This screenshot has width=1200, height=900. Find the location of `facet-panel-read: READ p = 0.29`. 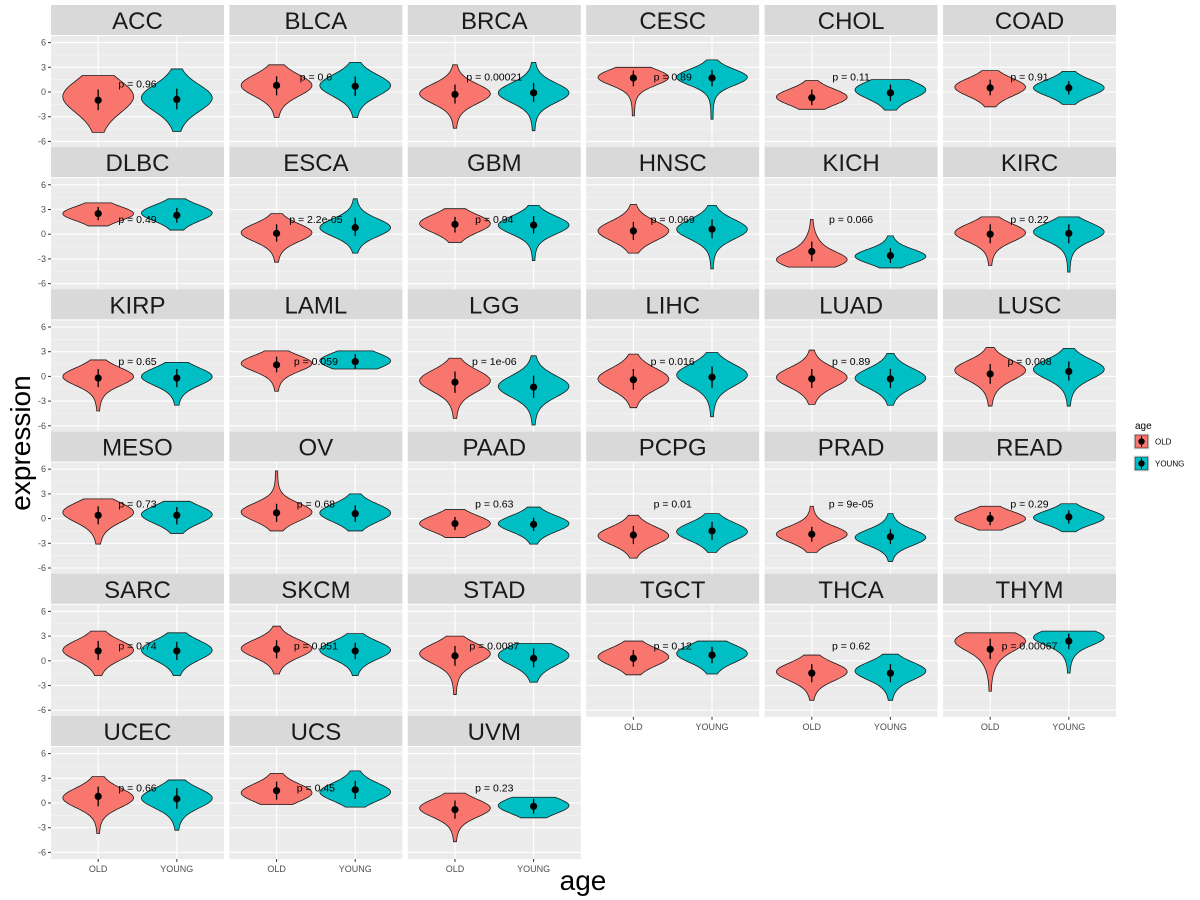

facet-panel-read: READ p = 0.29 is located at coordinates (1029, 503).